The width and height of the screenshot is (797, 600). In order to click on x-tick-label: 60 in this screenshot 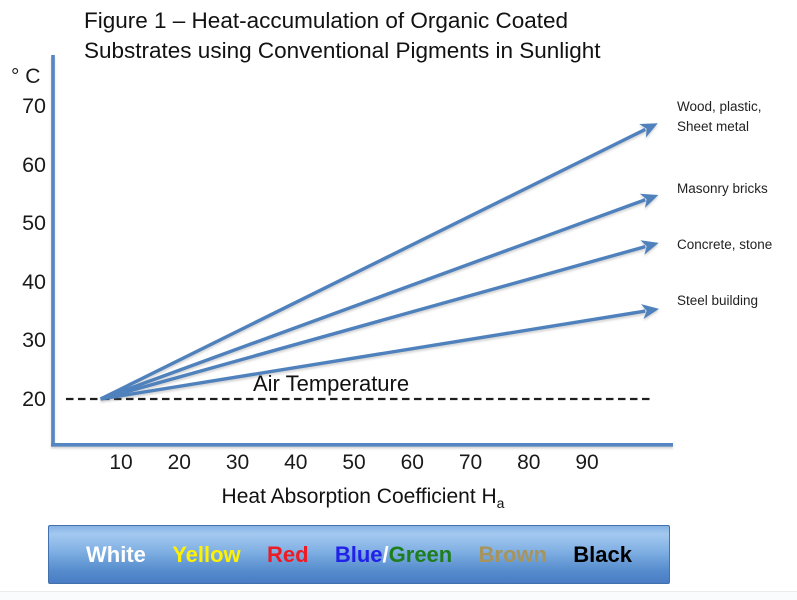, I will do `click(412, 462)`.